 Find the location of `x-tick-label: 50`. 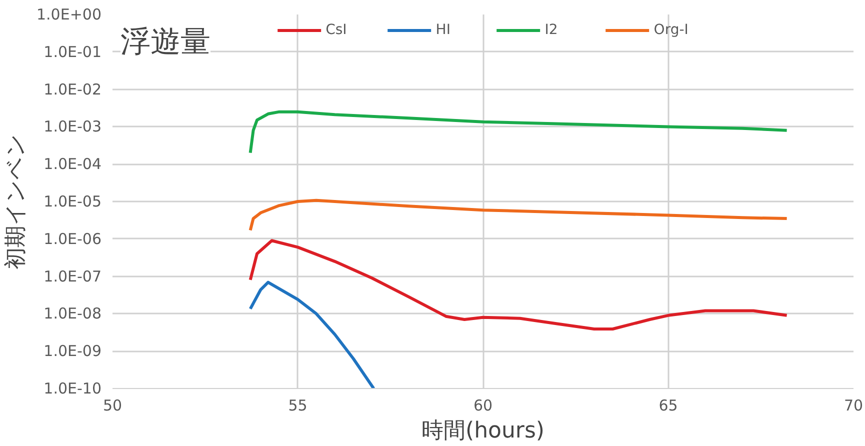

x-tick-label: 50 is located at coordinates (112, 405).